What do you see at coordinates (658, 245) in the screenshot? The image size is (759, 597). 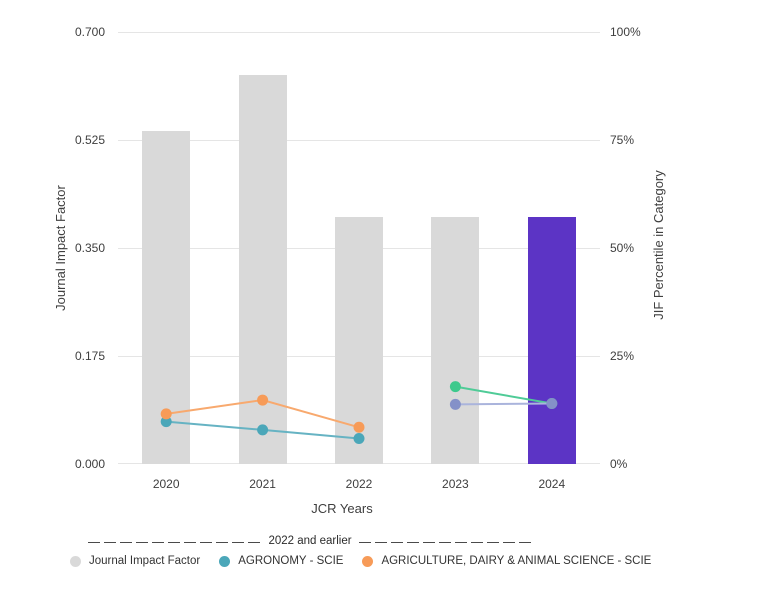 I see `right-axis-title: JIF Percentile in Category` at bounding box center [658, 245].